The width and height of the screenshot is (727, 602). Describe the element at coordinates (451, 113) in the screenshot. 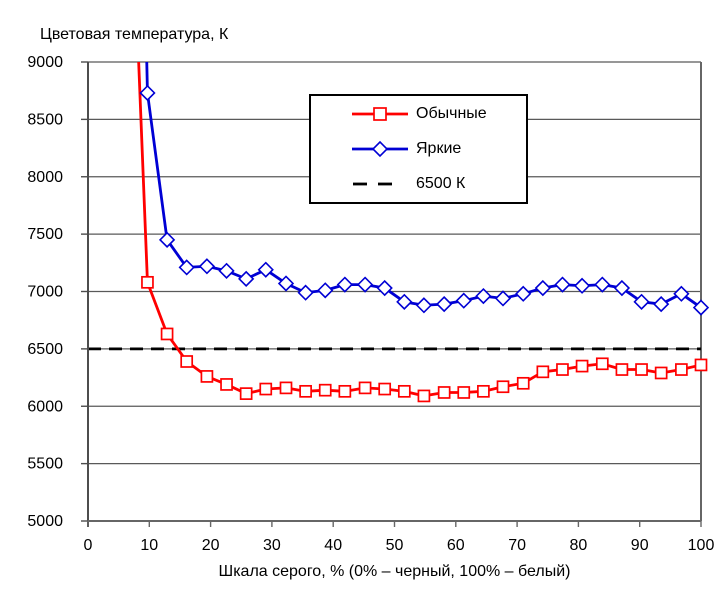

I see `legend-label-series-0: Обычные` at that location.